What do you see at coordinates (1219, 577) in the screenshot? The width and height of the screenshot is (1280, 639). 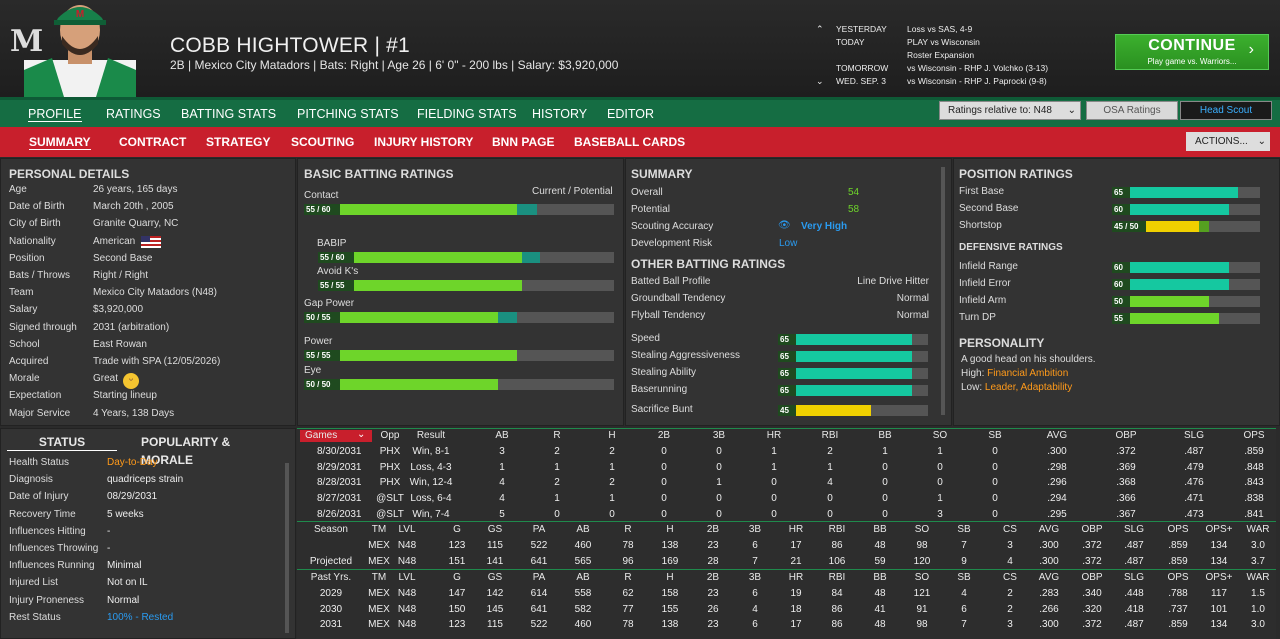 I see `col-header: OPS+` at bounding box center [1219, 577].